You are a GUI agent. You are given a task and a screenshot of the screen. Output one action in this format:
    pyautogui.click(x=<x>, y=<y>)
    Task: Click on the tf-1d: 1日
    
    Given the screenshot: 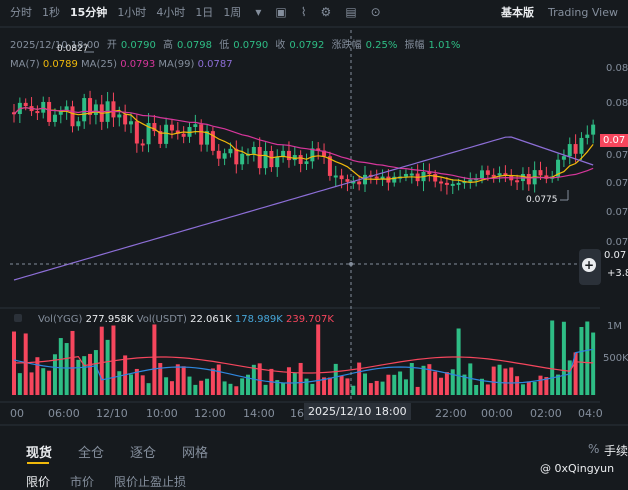 What is the action you would take?
    pyautogui.click(x=204, y=12)
    